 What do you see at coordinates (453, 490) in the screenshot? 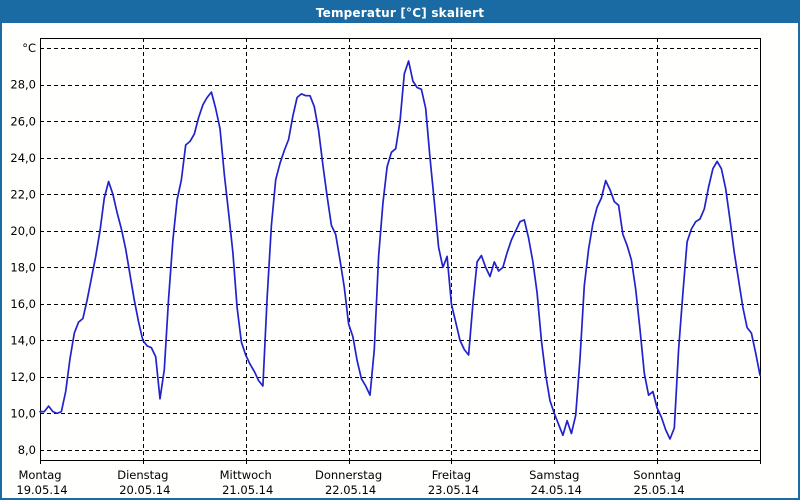
I see `x-day-date: 23.05.14` at bounding box center [453, 490].